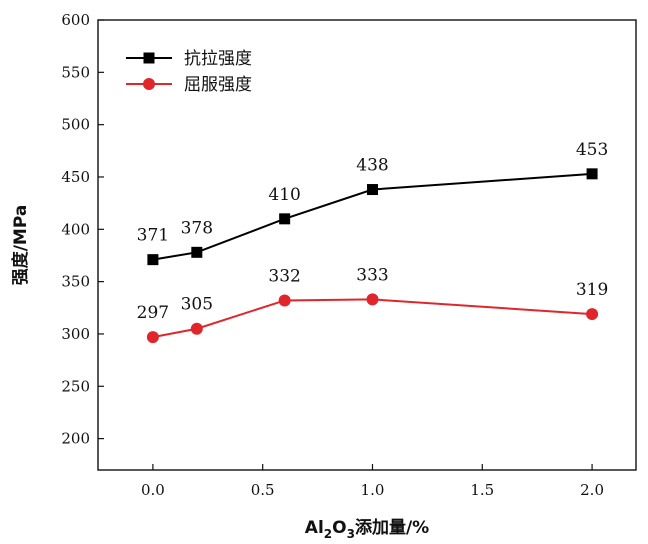 Image resolution: width=648 pixels, height=544 pixels. What do you see at coordinates (75, 177) in the screenshot?
I see `y-tick-label: 450` at bounding box center [75, 177].